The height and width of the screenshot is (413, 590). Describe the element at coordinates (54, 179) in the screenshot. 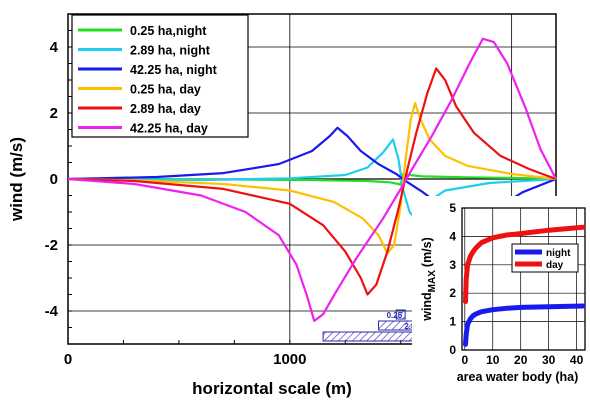

I see `y-tick-label: 0` at that location.